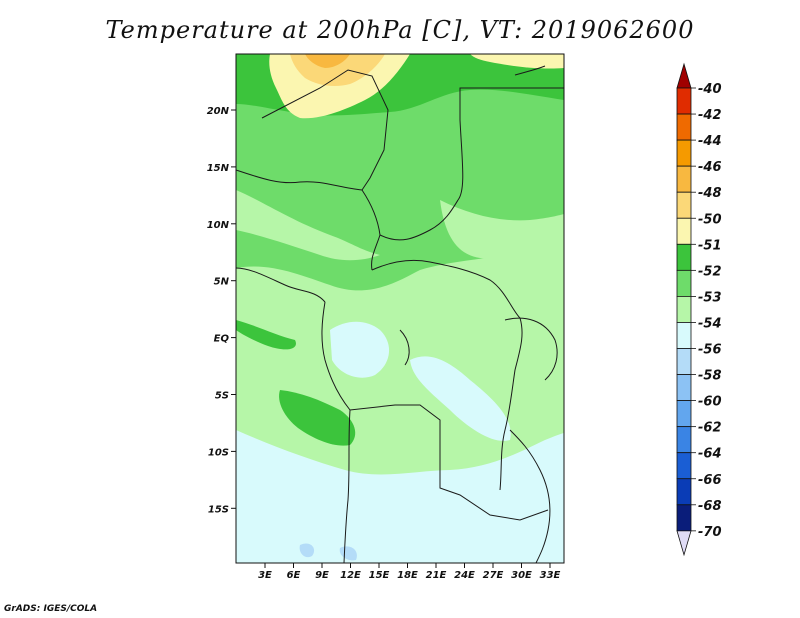 The width and height of the screenshot is (800, 618). What do you see at coordinates (710, 141) in the screenshot?
I see `colorbar-label: -44` at bounding box center [710, 141].